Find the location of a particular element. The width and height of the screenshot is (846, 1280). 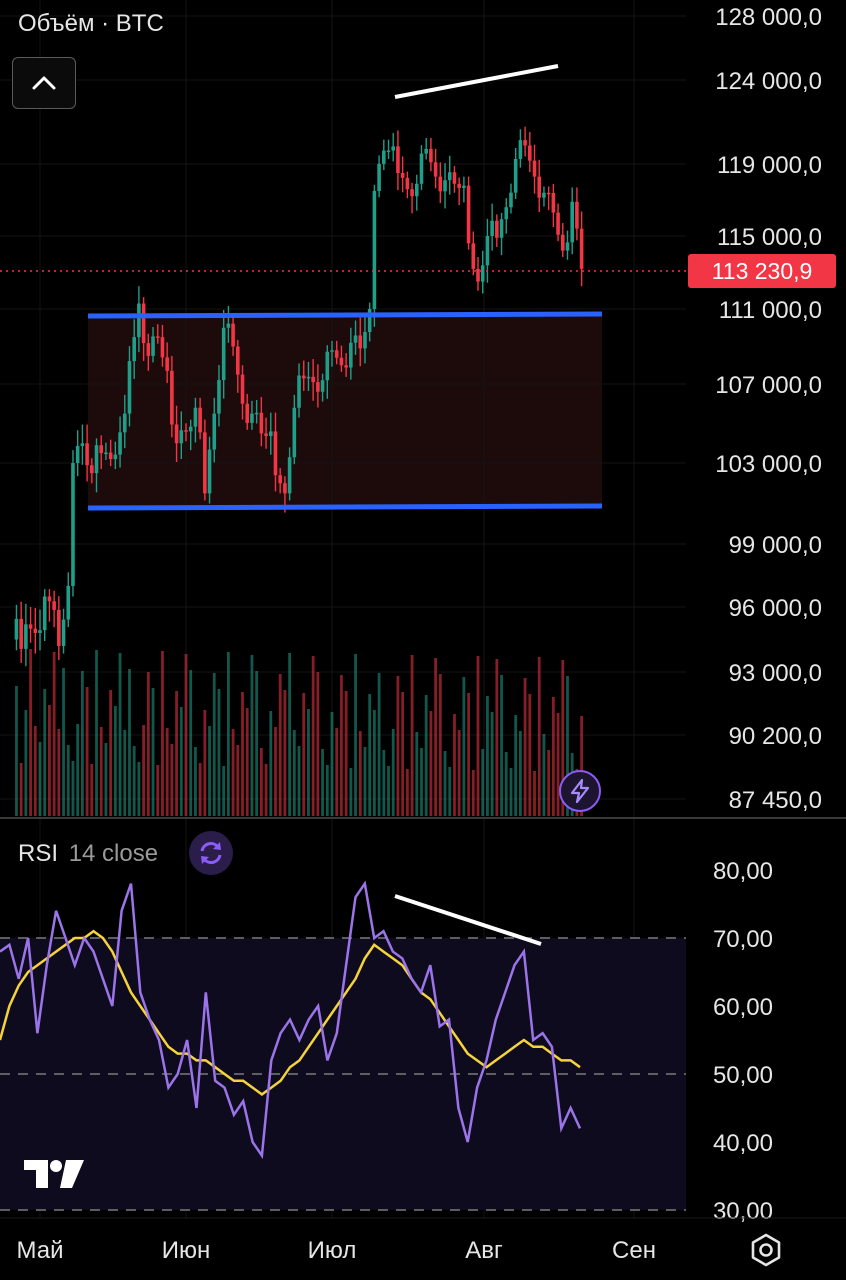

range-bottom-line is located at coordinates (345, 507).